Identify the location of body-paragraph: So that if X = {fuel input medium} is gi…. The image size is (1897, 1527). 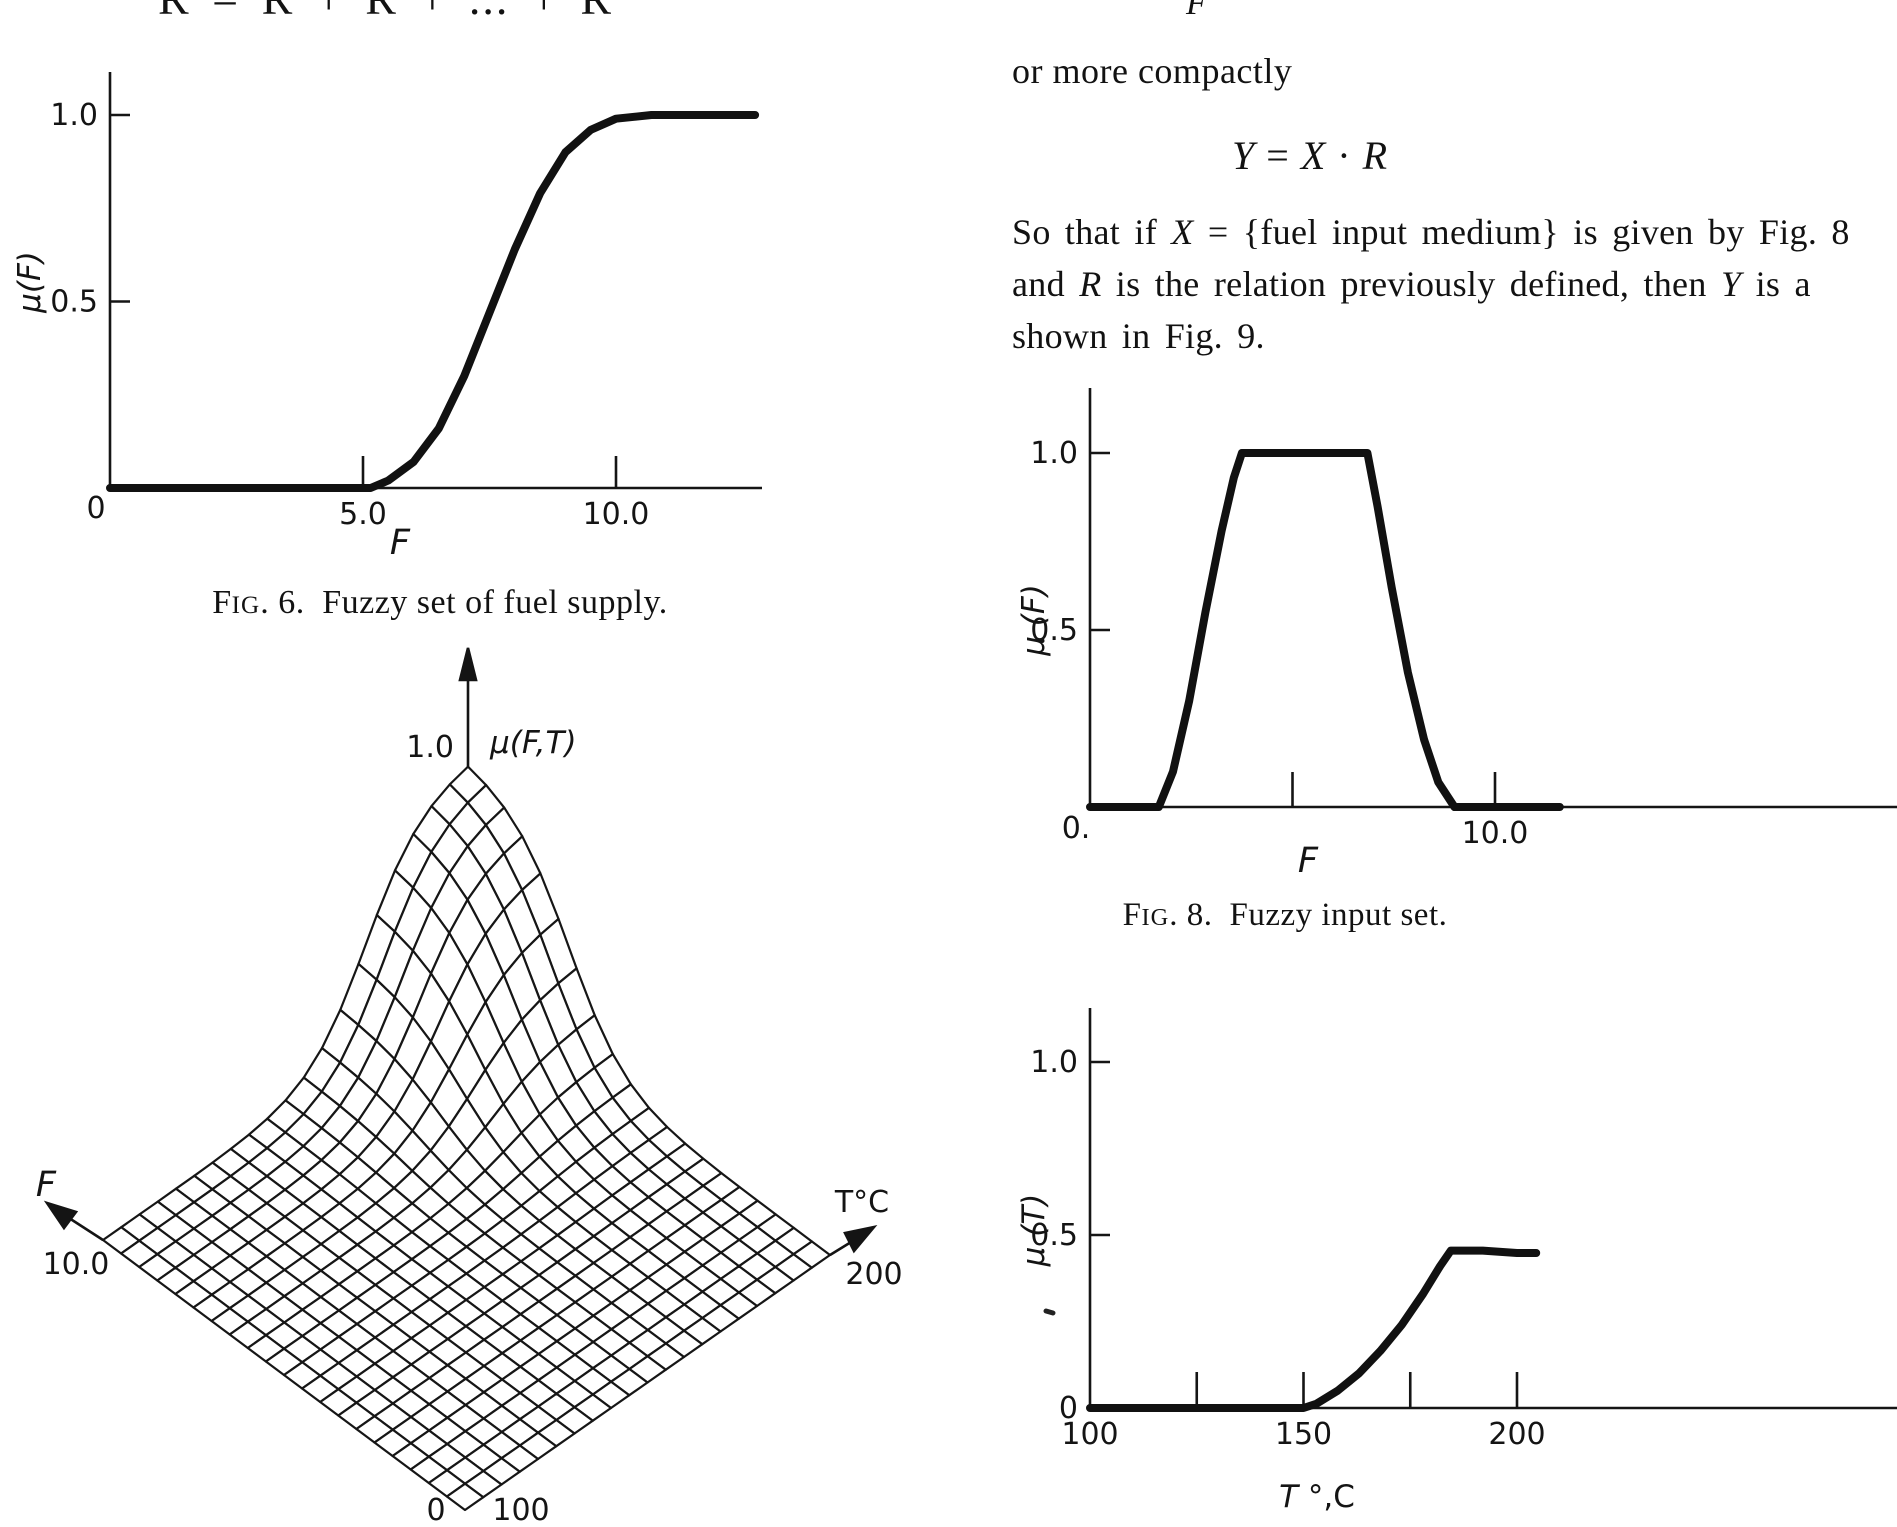
(1431, 284).